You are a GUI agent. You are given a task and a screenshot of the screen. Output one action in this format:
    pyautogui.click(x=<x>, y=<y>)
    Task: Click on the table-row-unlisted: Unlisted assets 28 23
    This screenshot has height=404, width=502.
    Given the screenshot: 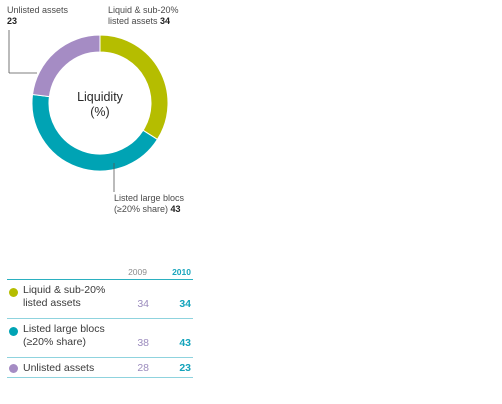 What is the action you would take?
    pyautogui.click(x=100, y=368)
    